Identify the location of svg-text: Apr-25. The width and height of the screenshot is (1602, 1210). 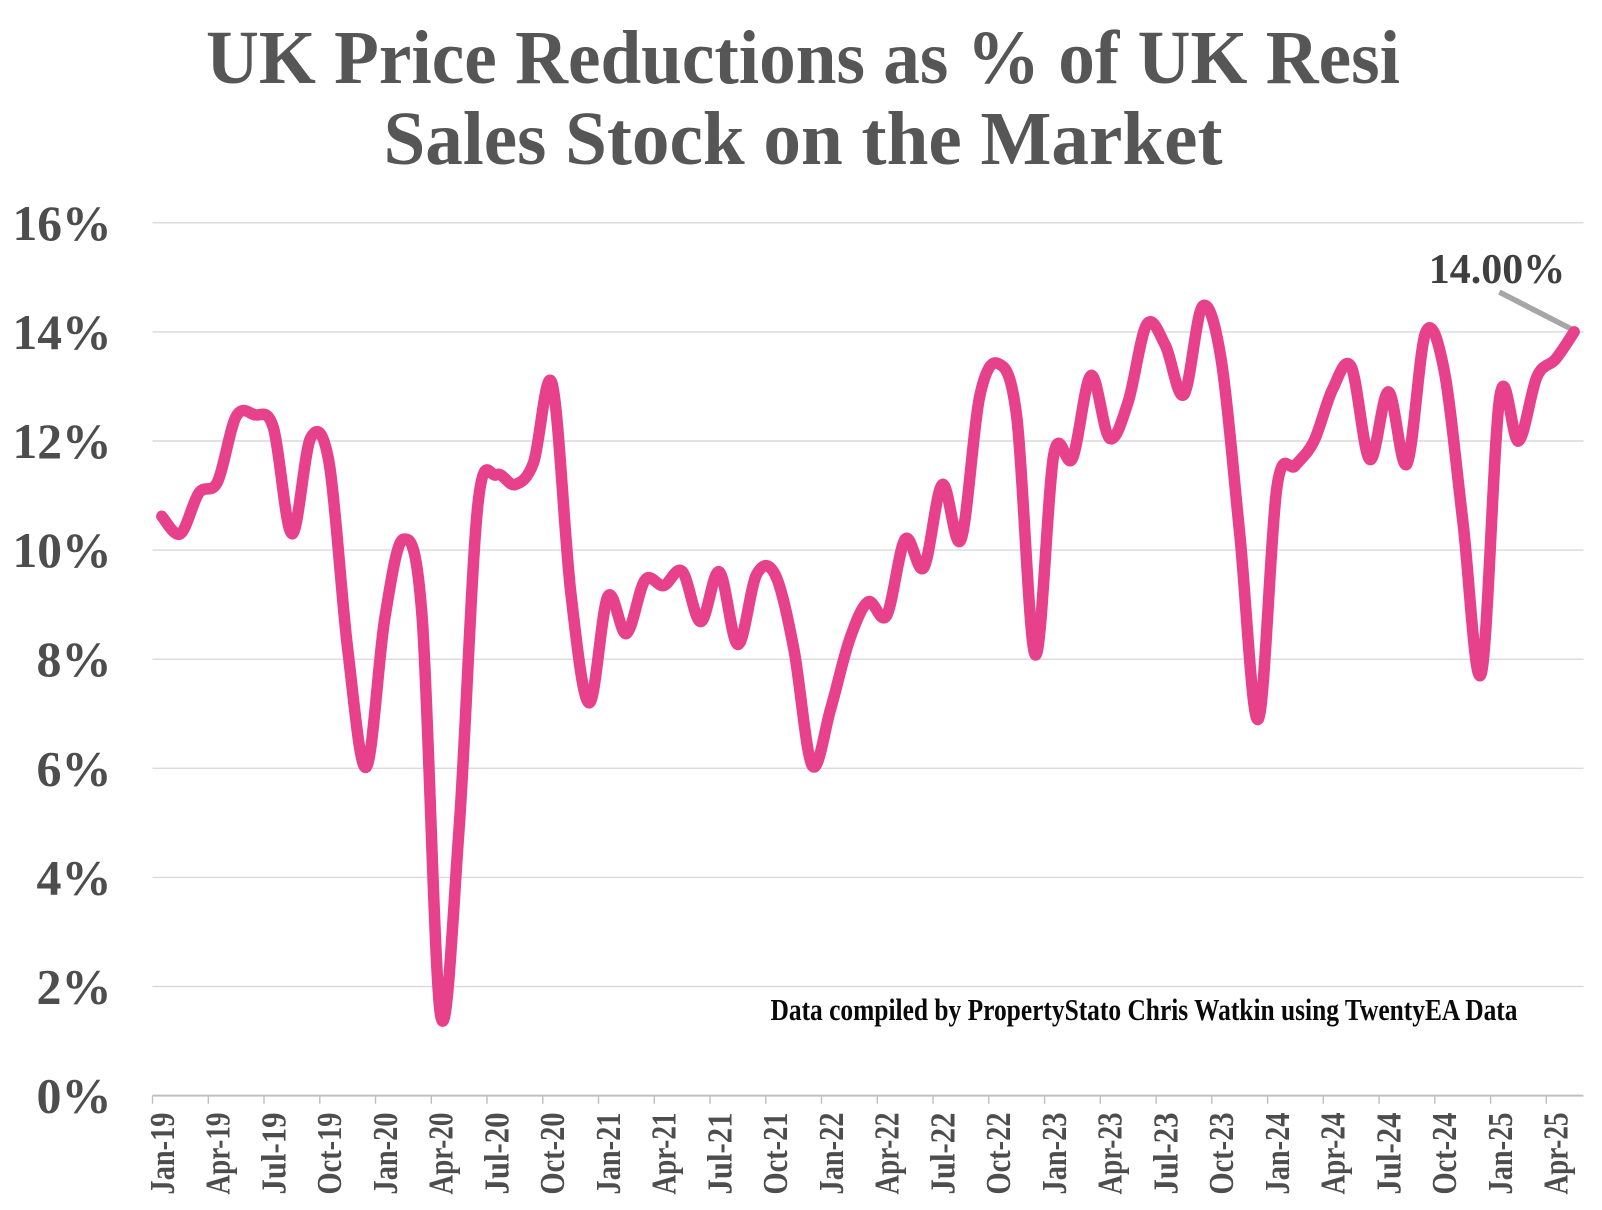
(1556, 1154).